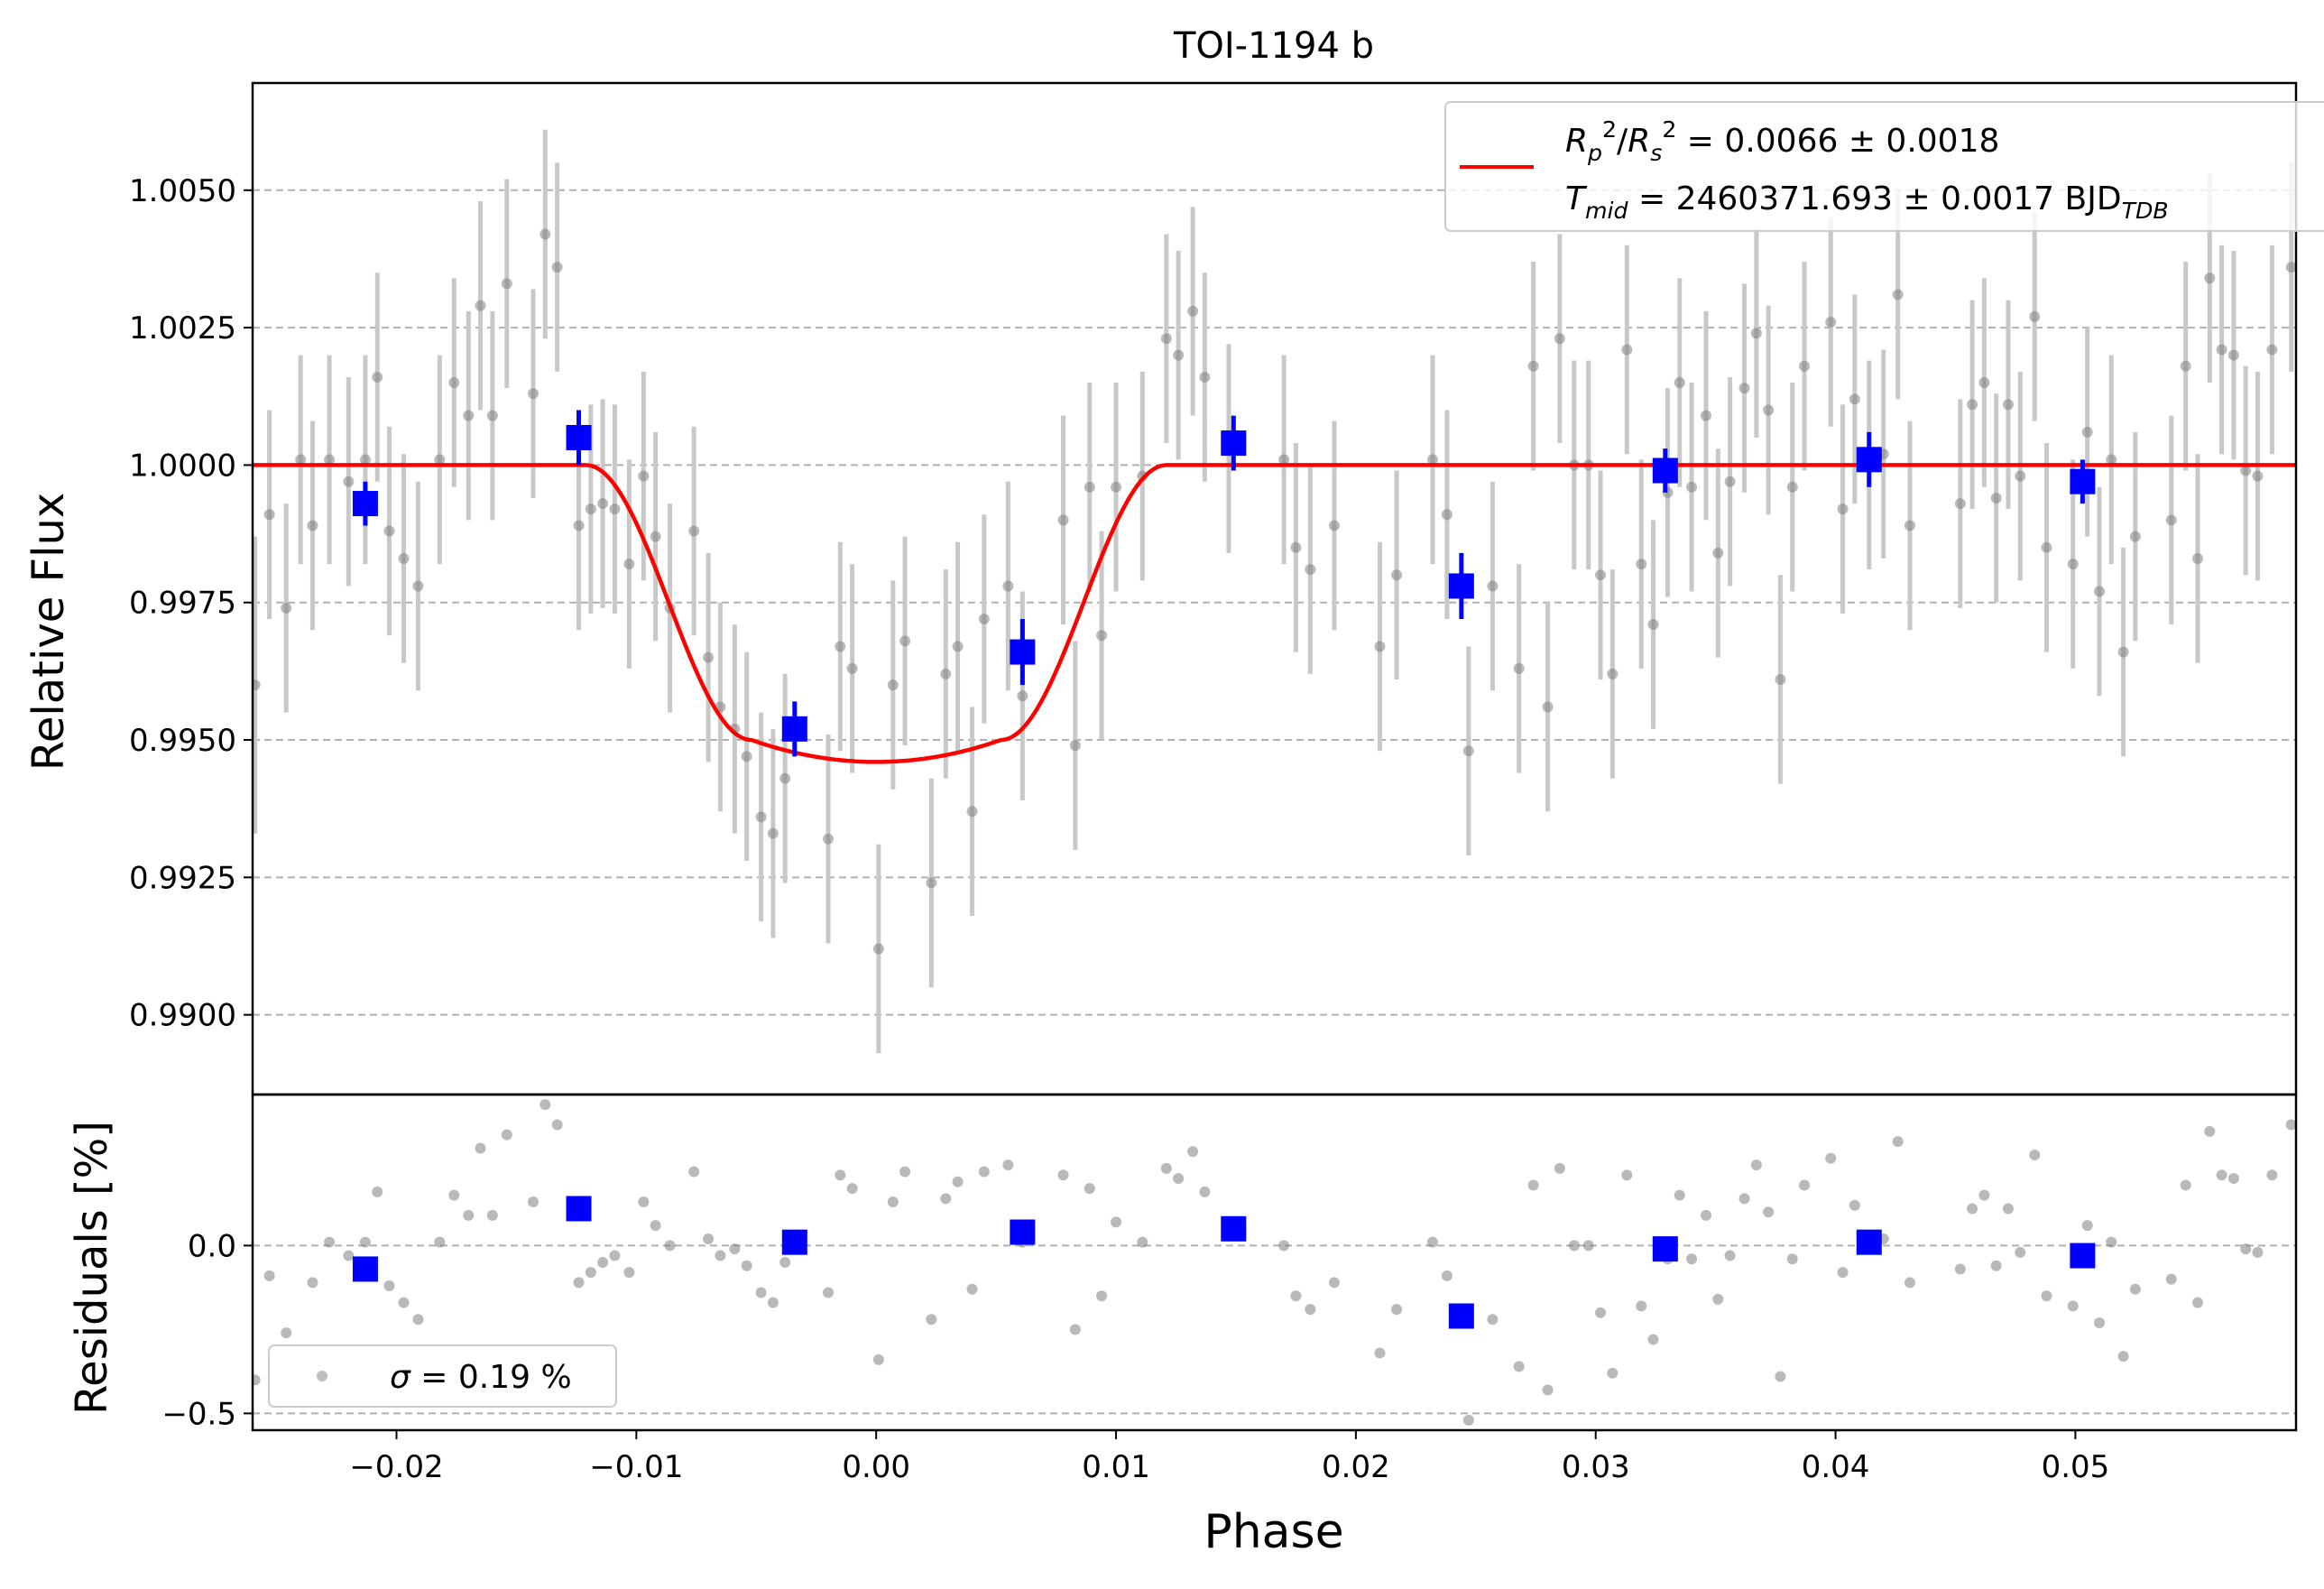 The height and width of the screenshot is (1589, 2324). Describe the element at coordinates (92, 1268) in the screenshot. I see `bottom-y-axis-label: Residuals [%]` at that location.